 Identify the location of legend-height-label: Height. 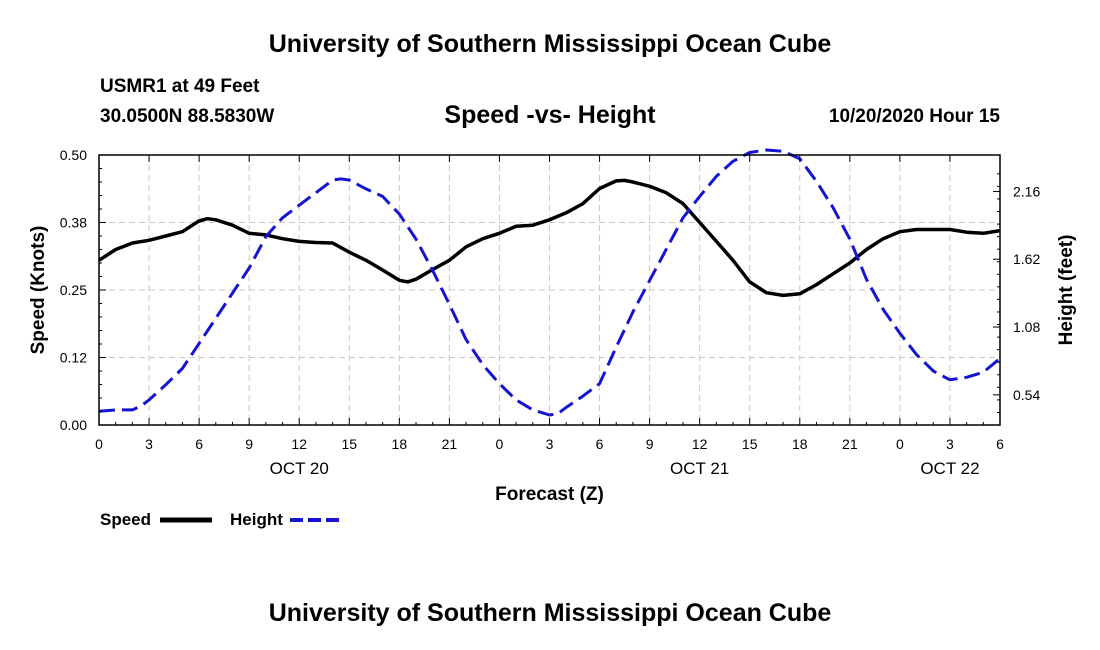
(256, 519).